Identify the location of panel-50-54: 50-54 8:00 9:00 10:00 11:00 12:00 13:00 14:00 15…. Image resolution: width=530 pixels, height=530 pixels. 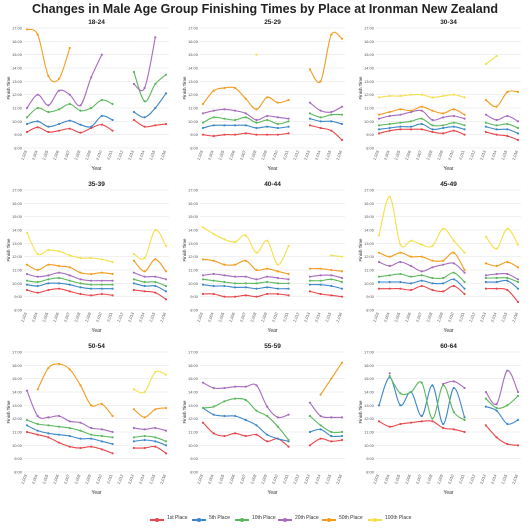
(87, 419).